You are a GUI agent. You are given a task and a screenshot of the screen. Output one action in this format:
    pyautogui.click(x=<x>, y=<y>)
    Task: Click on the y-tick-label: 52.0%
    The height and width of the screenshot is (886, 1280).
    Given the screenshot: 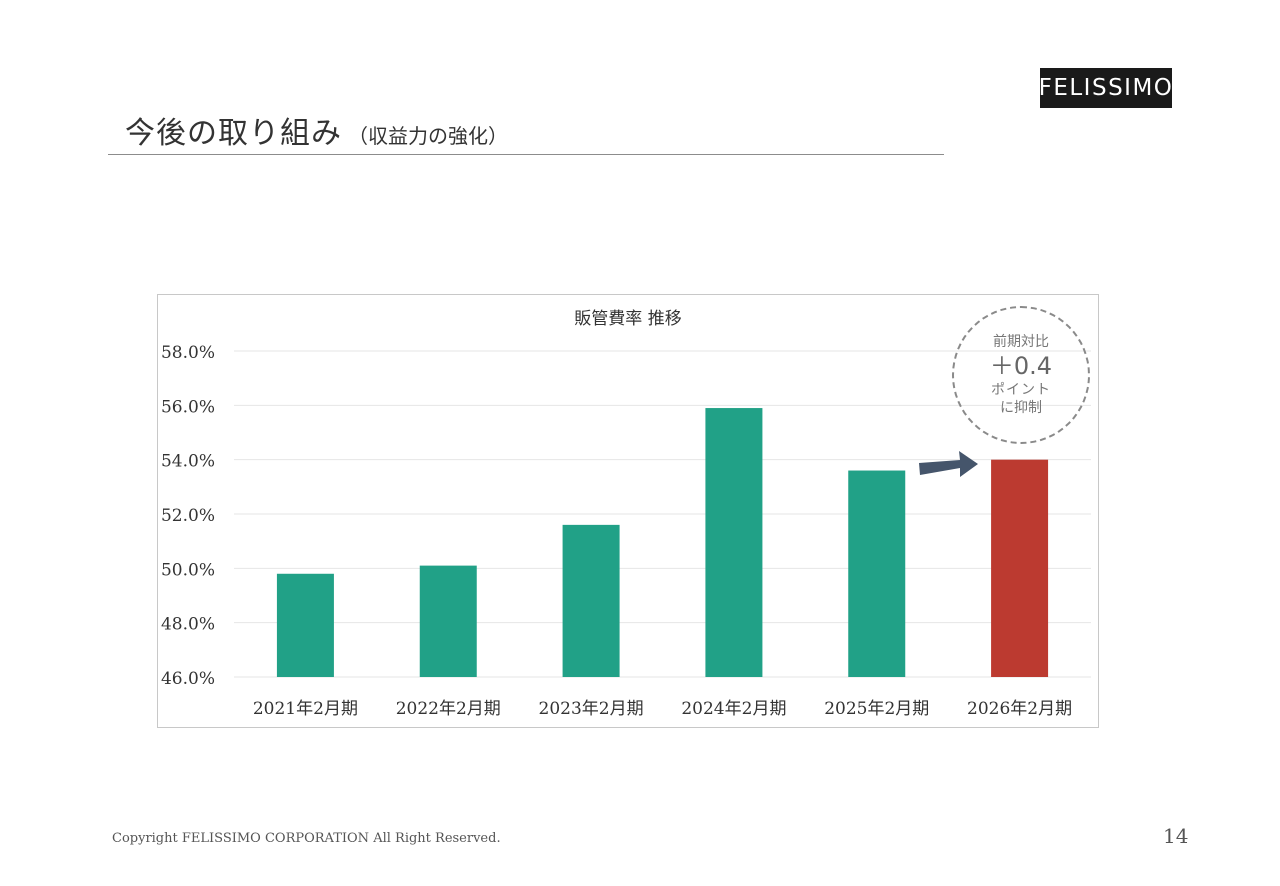 What is the action you would take?
    pyautogui.click(x=188, y=516)
    